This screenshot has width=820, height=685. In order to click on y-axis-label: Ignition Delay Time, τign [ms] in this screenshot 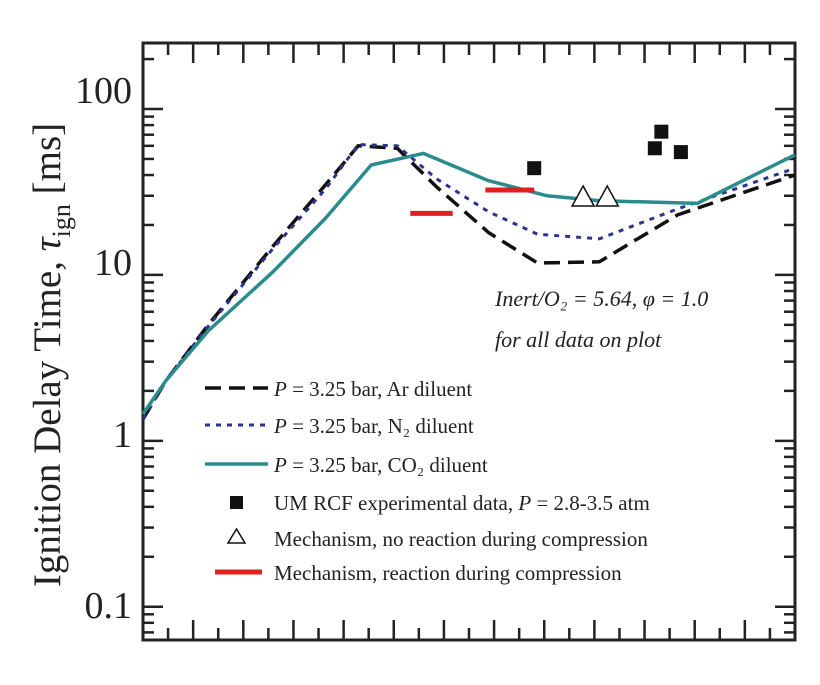, I will do `click(51, 355)`.